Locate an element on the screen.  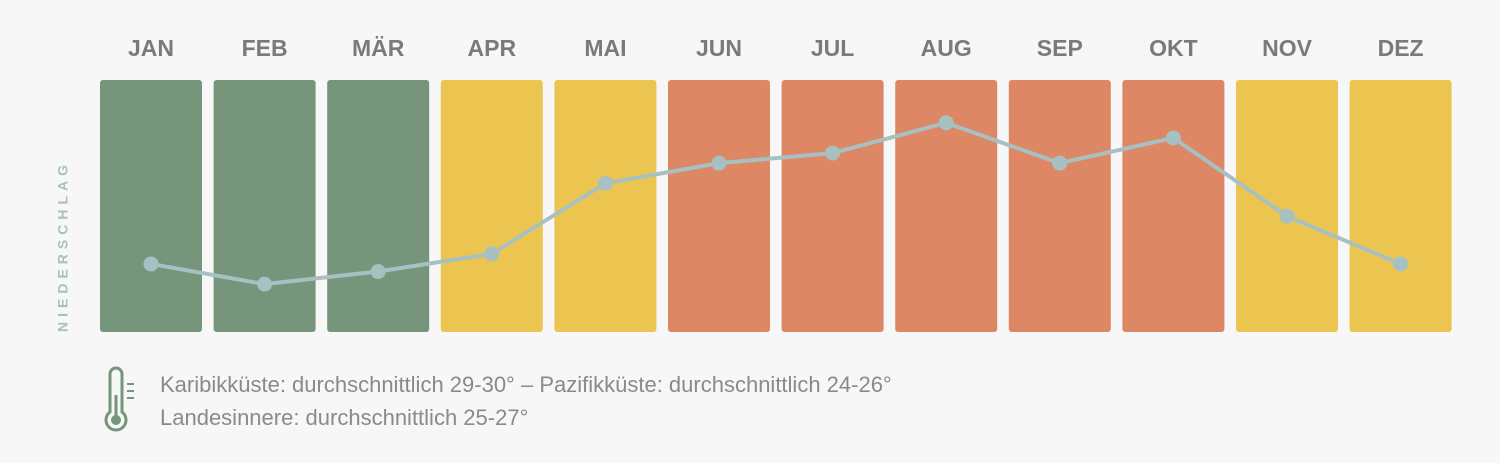
x-tick-label: OKT is located at coordinates (1173, 48).